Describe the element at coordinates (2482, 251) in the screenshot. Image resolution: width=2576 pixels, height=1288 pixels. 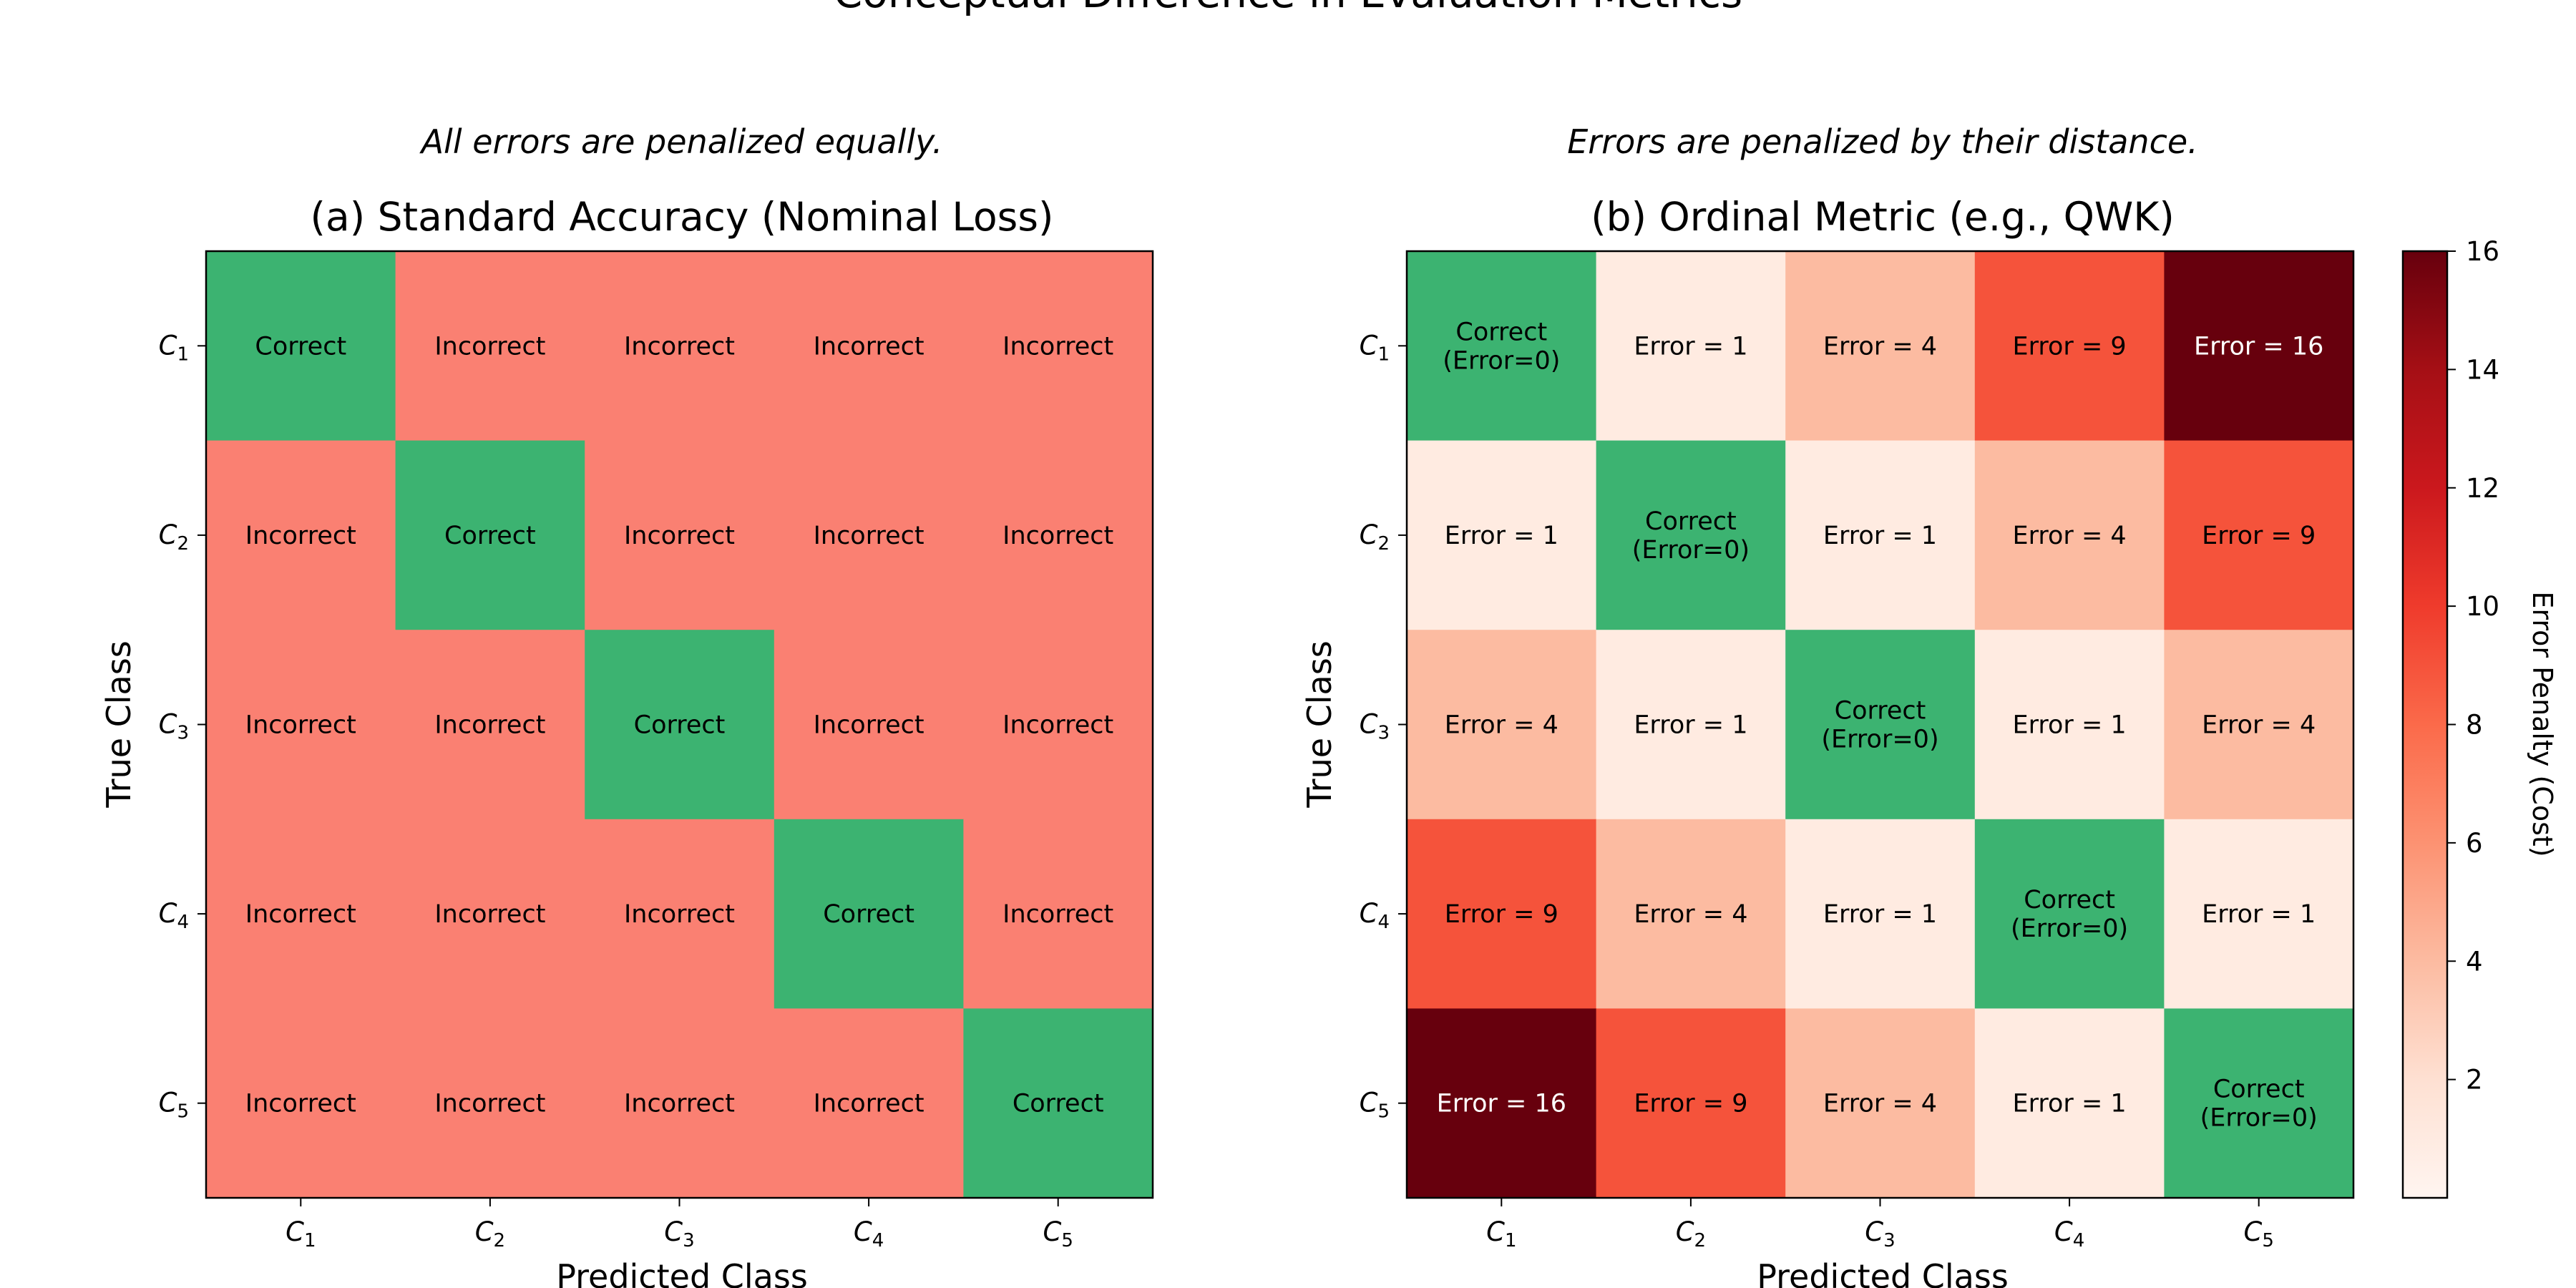
I see `colorbar-tick-label: 16` at that location.